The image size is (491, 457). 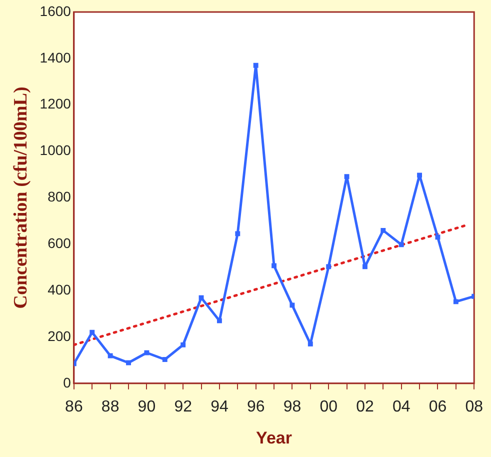 I want to click on y-tick-label: 200, so click(x=60, y=336).